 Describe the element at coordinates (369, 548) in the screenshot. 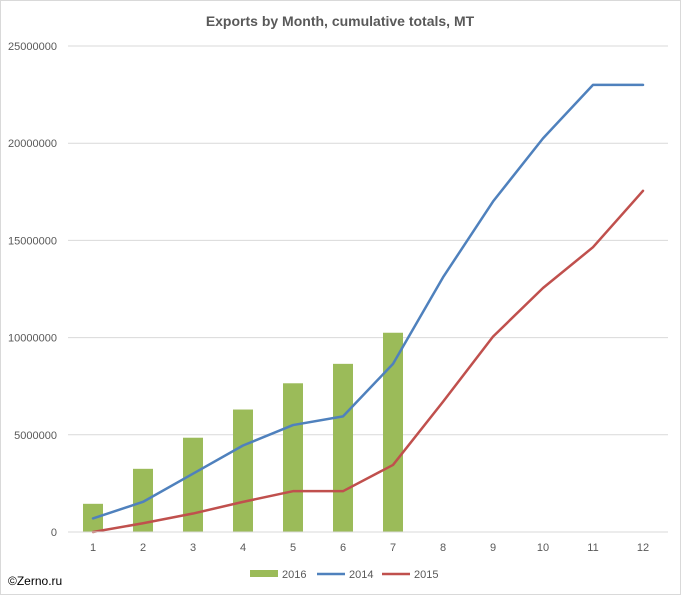

I see `x-axis: 1 2 3 4 5 6 7 8 9 10 11 12` at that location.